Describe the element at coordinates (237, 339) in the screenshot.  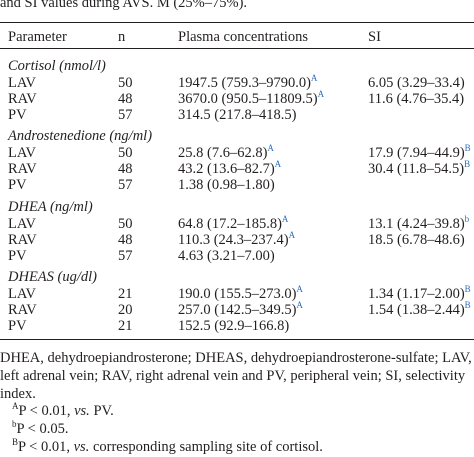
I see `bottom-rule` at that location.